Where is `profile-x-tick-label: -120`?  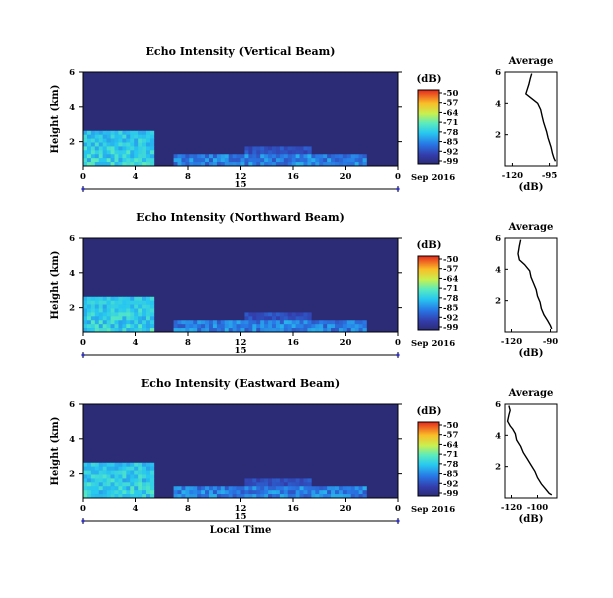
profile-x-tick-label: -120 is located at coordinates (511, 342).